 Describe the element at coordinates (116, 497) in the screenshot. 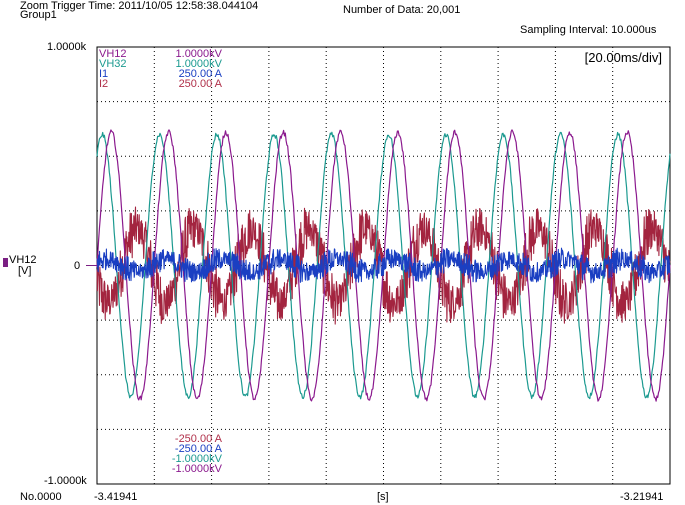

I see `x-start-label: -3.41941` at that location.